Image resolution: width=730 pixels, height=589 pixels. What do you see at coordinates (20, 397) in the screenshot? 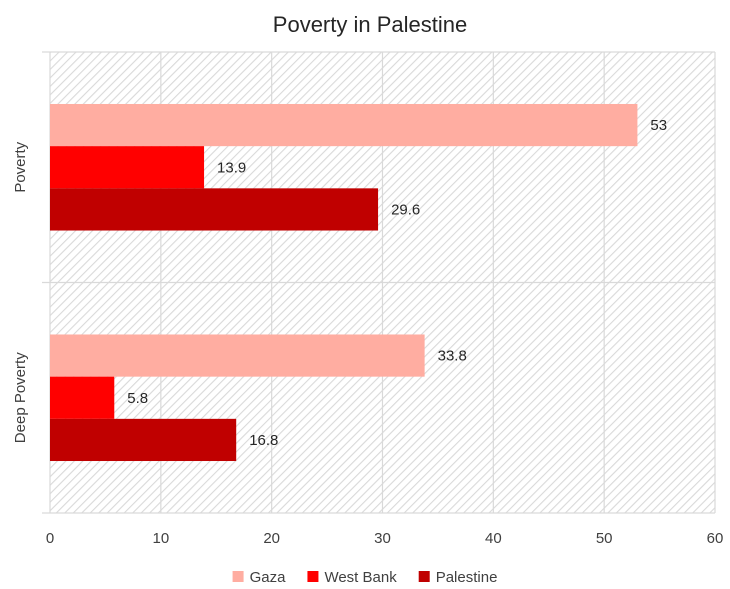
I see `category-label-1: Deep Poverty` at bounding box center [20, 397].